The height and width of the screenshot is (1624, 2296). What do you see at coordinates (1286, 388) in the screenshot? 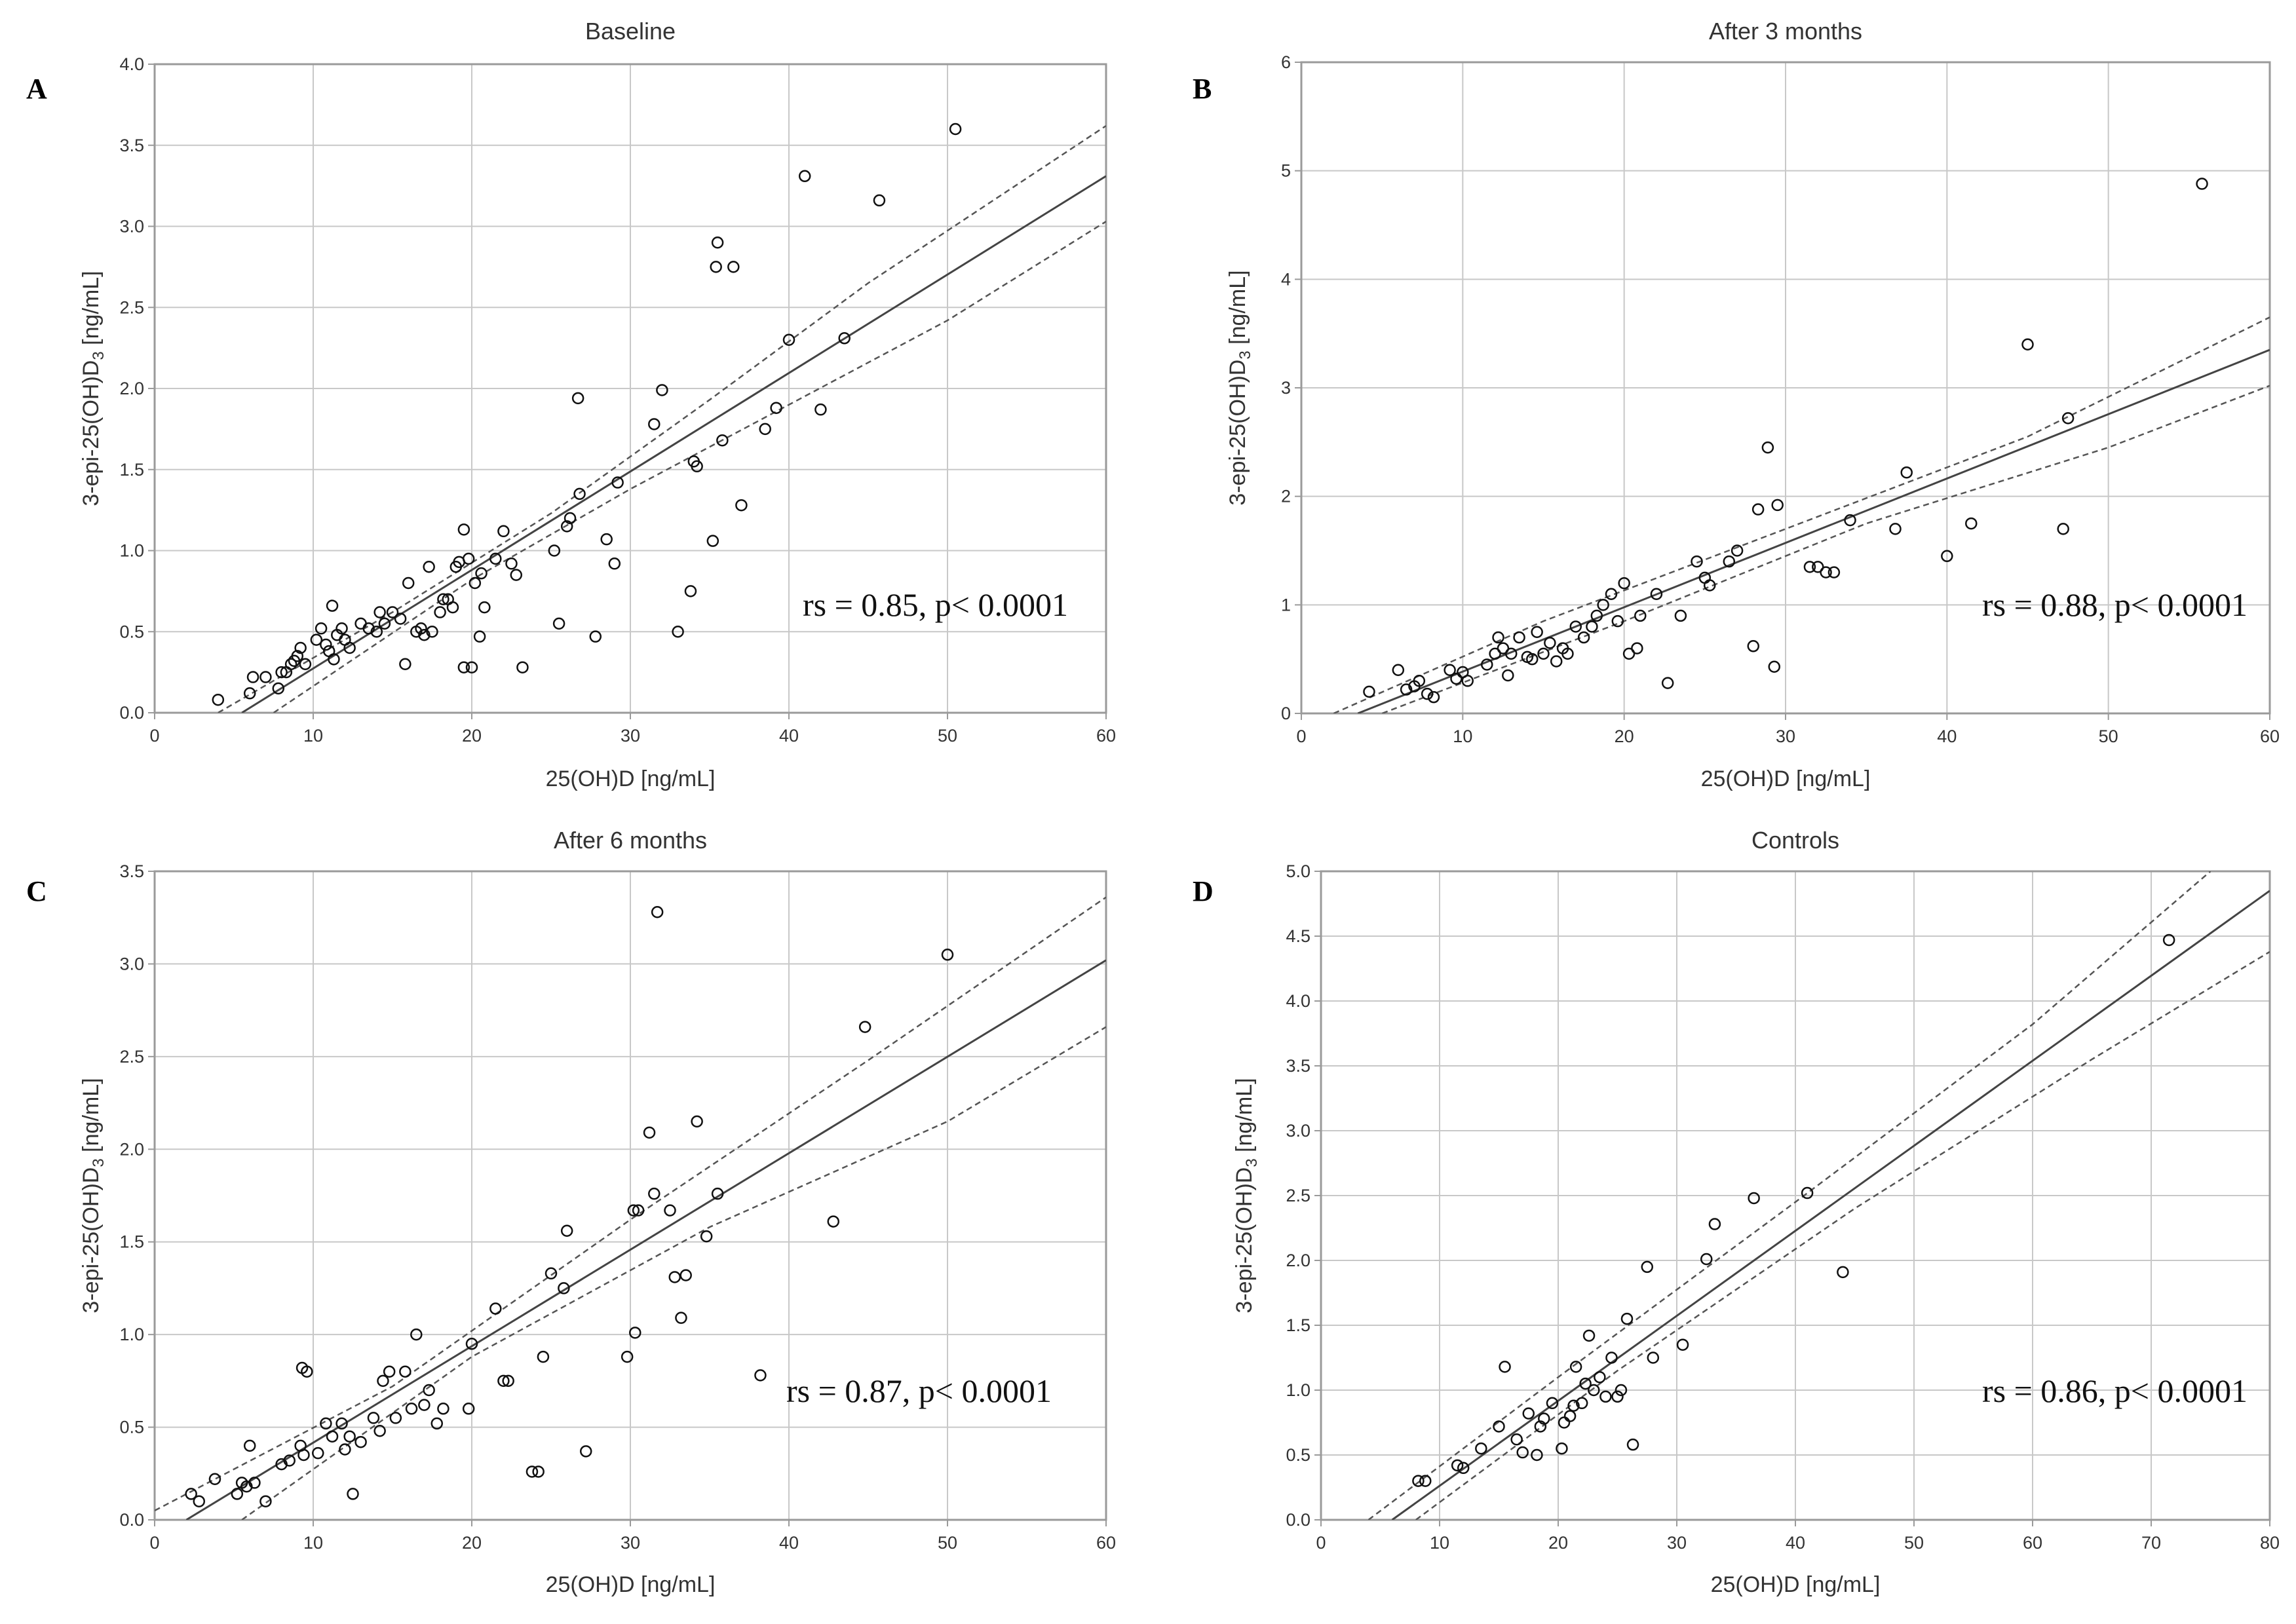
I see `y-tick-label: 3` at bounding box center [1286, 388].